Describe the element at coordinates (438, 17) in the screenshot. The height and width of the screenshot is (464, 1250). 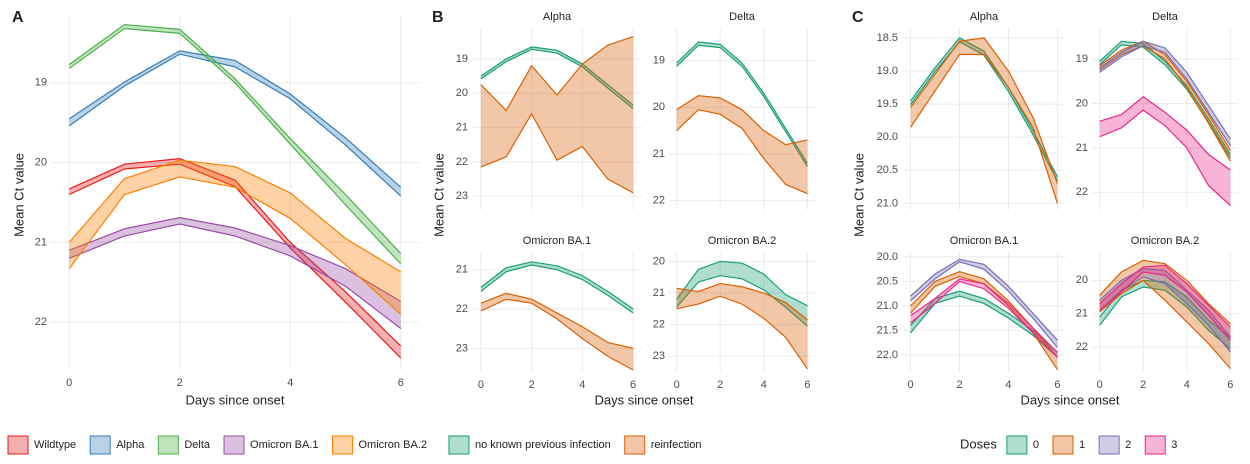
I see `panel-label: B` at that location.